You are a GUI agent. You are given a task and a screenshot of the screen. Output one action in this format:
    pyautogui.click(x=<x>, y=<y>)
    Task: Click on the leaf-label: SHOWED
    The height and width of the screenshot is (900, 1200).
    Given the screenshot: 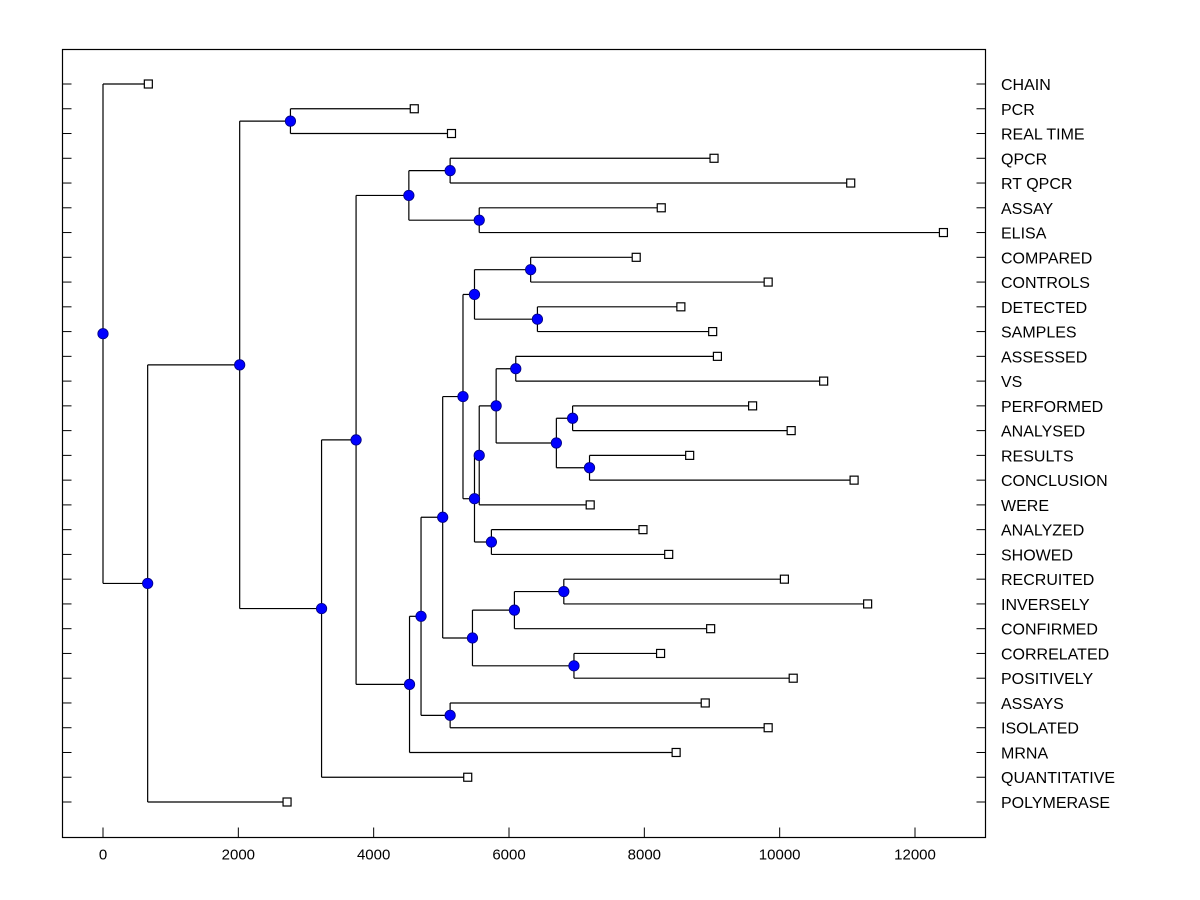 What is the action you would take?
    pyautogui.click(x=1037, y=555)
    